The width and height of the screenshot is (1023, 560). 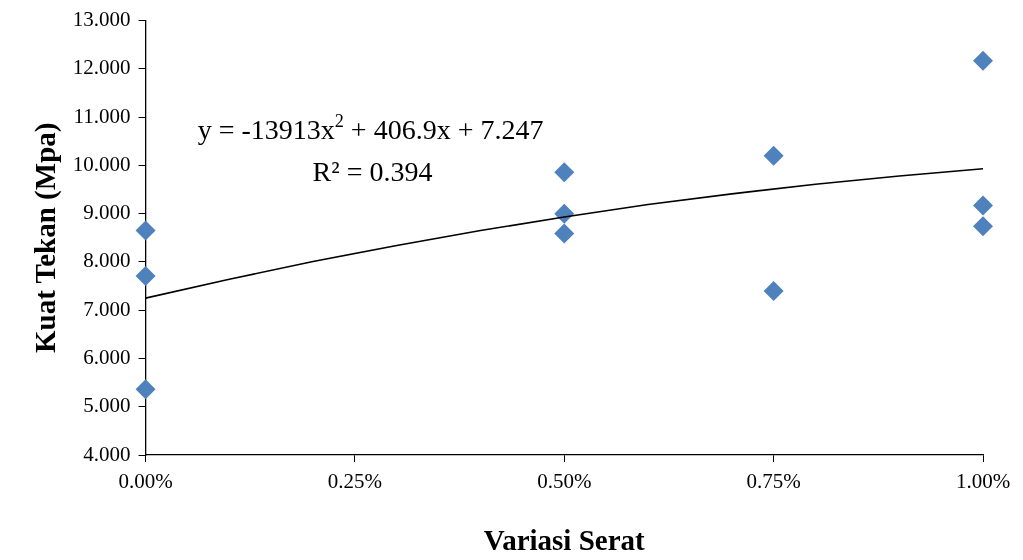 I want to click on y-axis-title: Kuat Tekan (Mpa), so click(x=45, y=238).